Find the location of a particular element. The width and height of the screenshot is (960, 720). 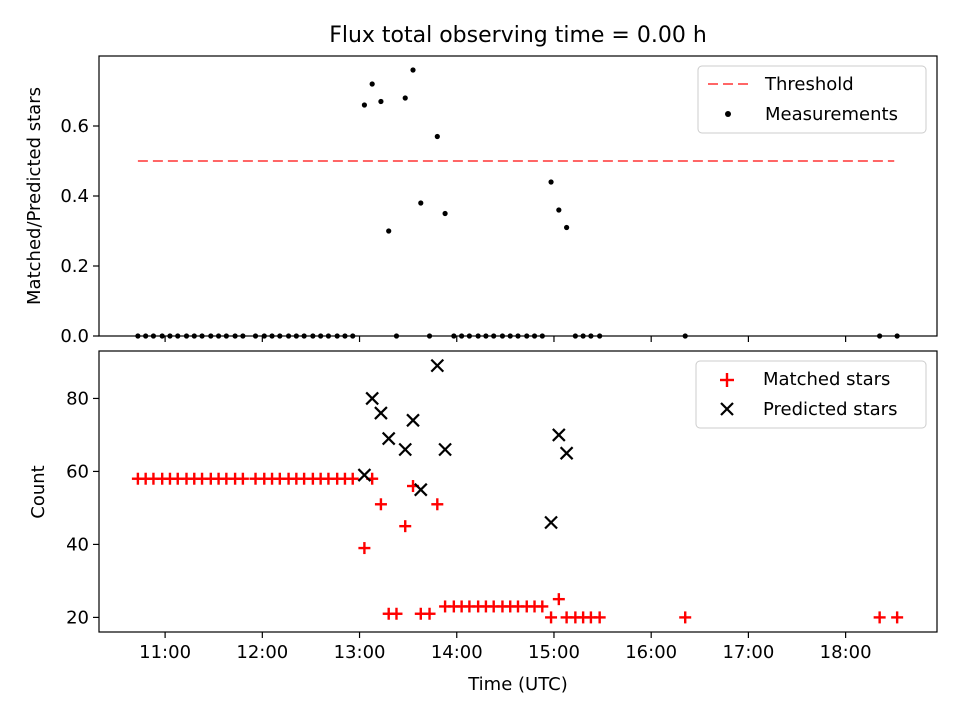

bottom-y-axis-label: Count is located at coordinates (38, 491).